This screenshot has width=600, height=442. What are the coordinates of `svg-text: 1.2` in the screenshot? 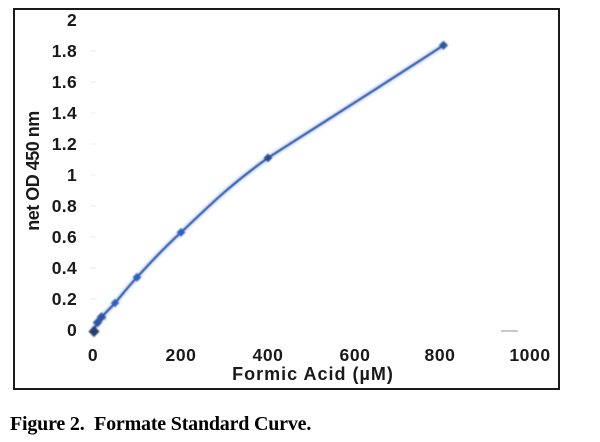 It's located at (64, 144).